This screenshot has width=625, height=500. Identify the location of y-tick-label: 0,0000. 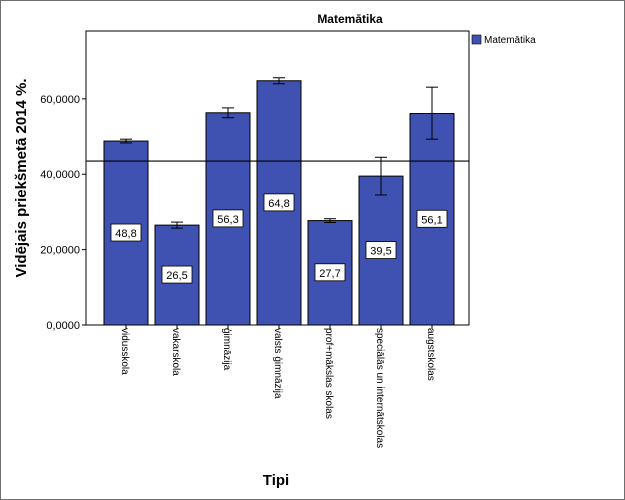
(63, 326).